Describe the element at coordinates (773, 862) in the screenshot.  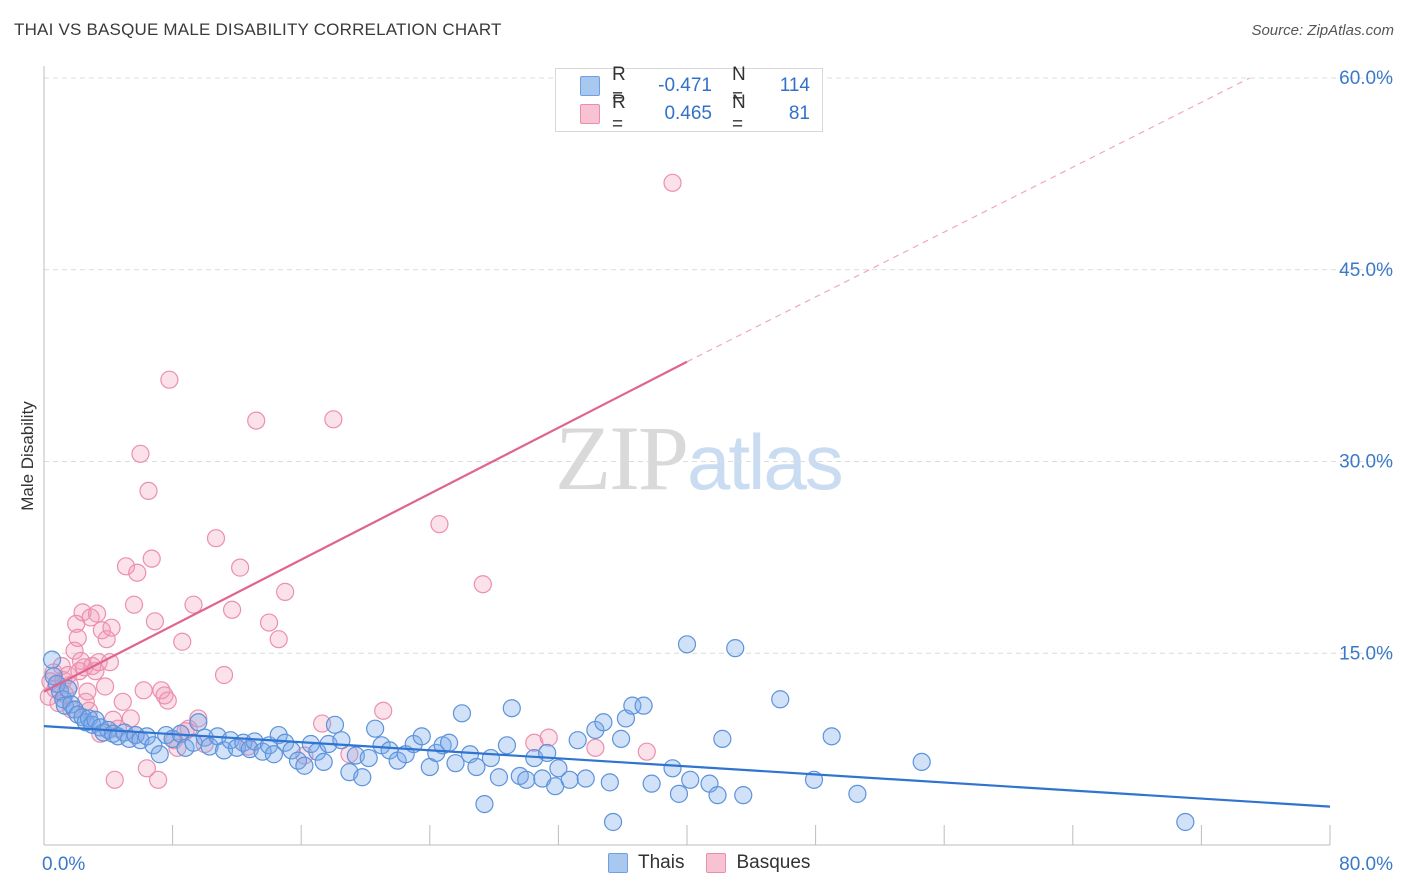
I see `legend-label-basques: Basques` at that location.